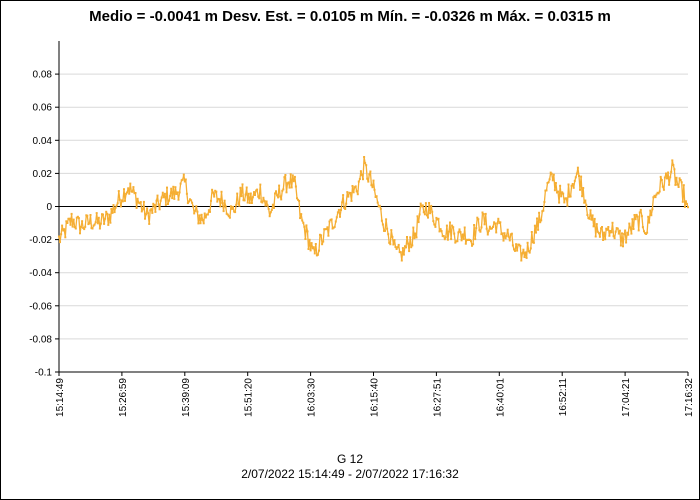  What do you see at coordinates (375, 397) in the screenshot?
I see `x-tick-label: 16:15:40` at bounding box center [375, 397].